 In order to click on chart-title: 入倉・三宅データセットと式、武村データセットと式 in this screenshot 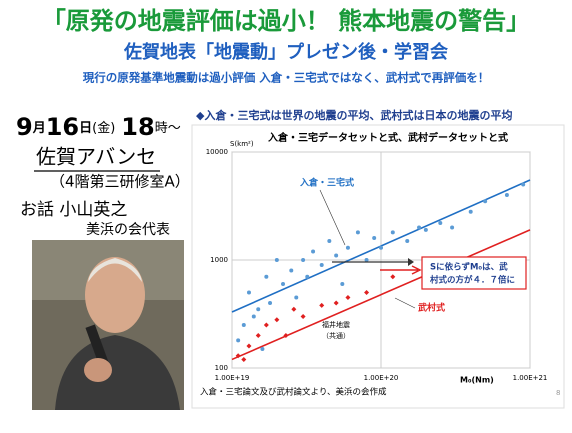, I will do `click(388, 137)`.